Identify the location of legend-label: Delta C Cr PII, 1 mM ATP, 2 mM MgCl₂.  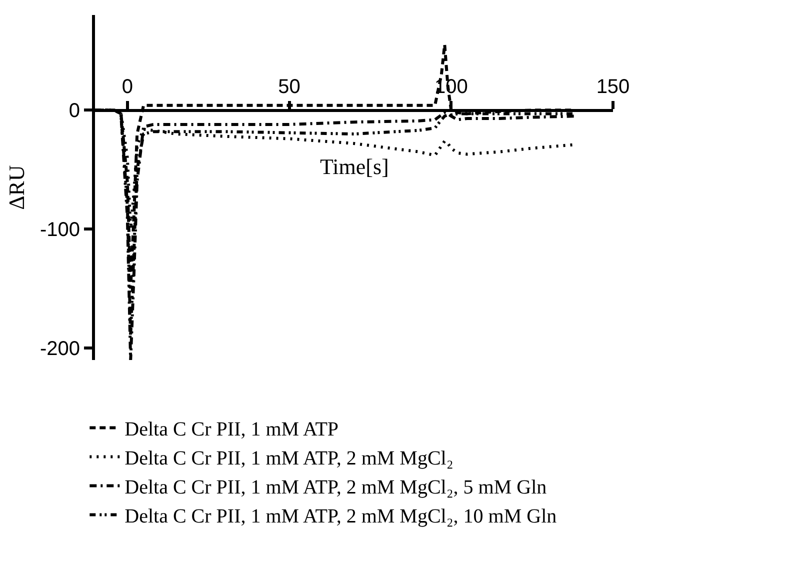
(289, 459).